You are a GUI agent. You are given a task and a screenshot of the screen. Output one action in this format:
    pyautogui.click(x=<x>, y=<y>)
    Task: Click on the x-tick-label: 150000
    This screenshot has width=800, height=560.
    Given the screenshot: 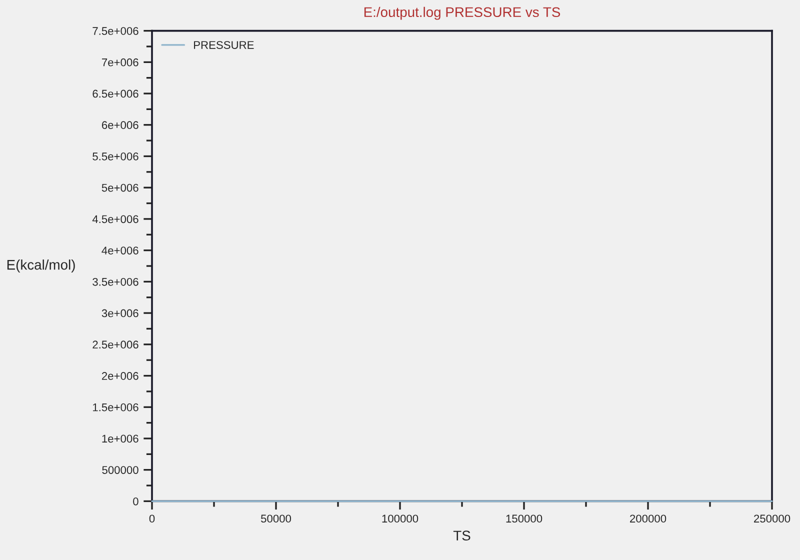 What is the action you would take?
    pyautogui.click(x=524, y=518)
    